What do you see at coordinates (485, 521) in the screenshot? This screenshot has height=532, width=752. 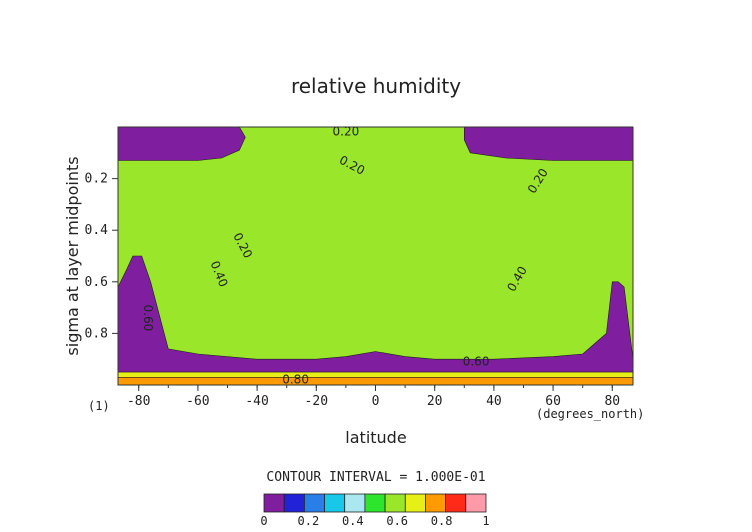 I see `colorbar-label: 1` at bounding box center [485, 521].